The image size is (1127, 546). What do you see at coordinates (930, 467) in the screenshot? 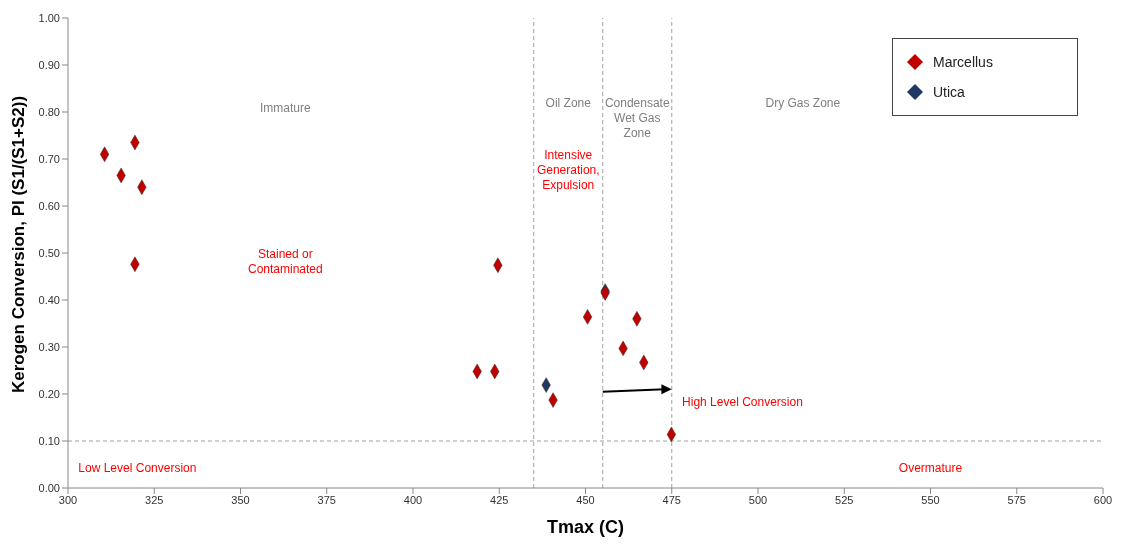
I see `annotation: Overmature` at bounding box center [930, 467].